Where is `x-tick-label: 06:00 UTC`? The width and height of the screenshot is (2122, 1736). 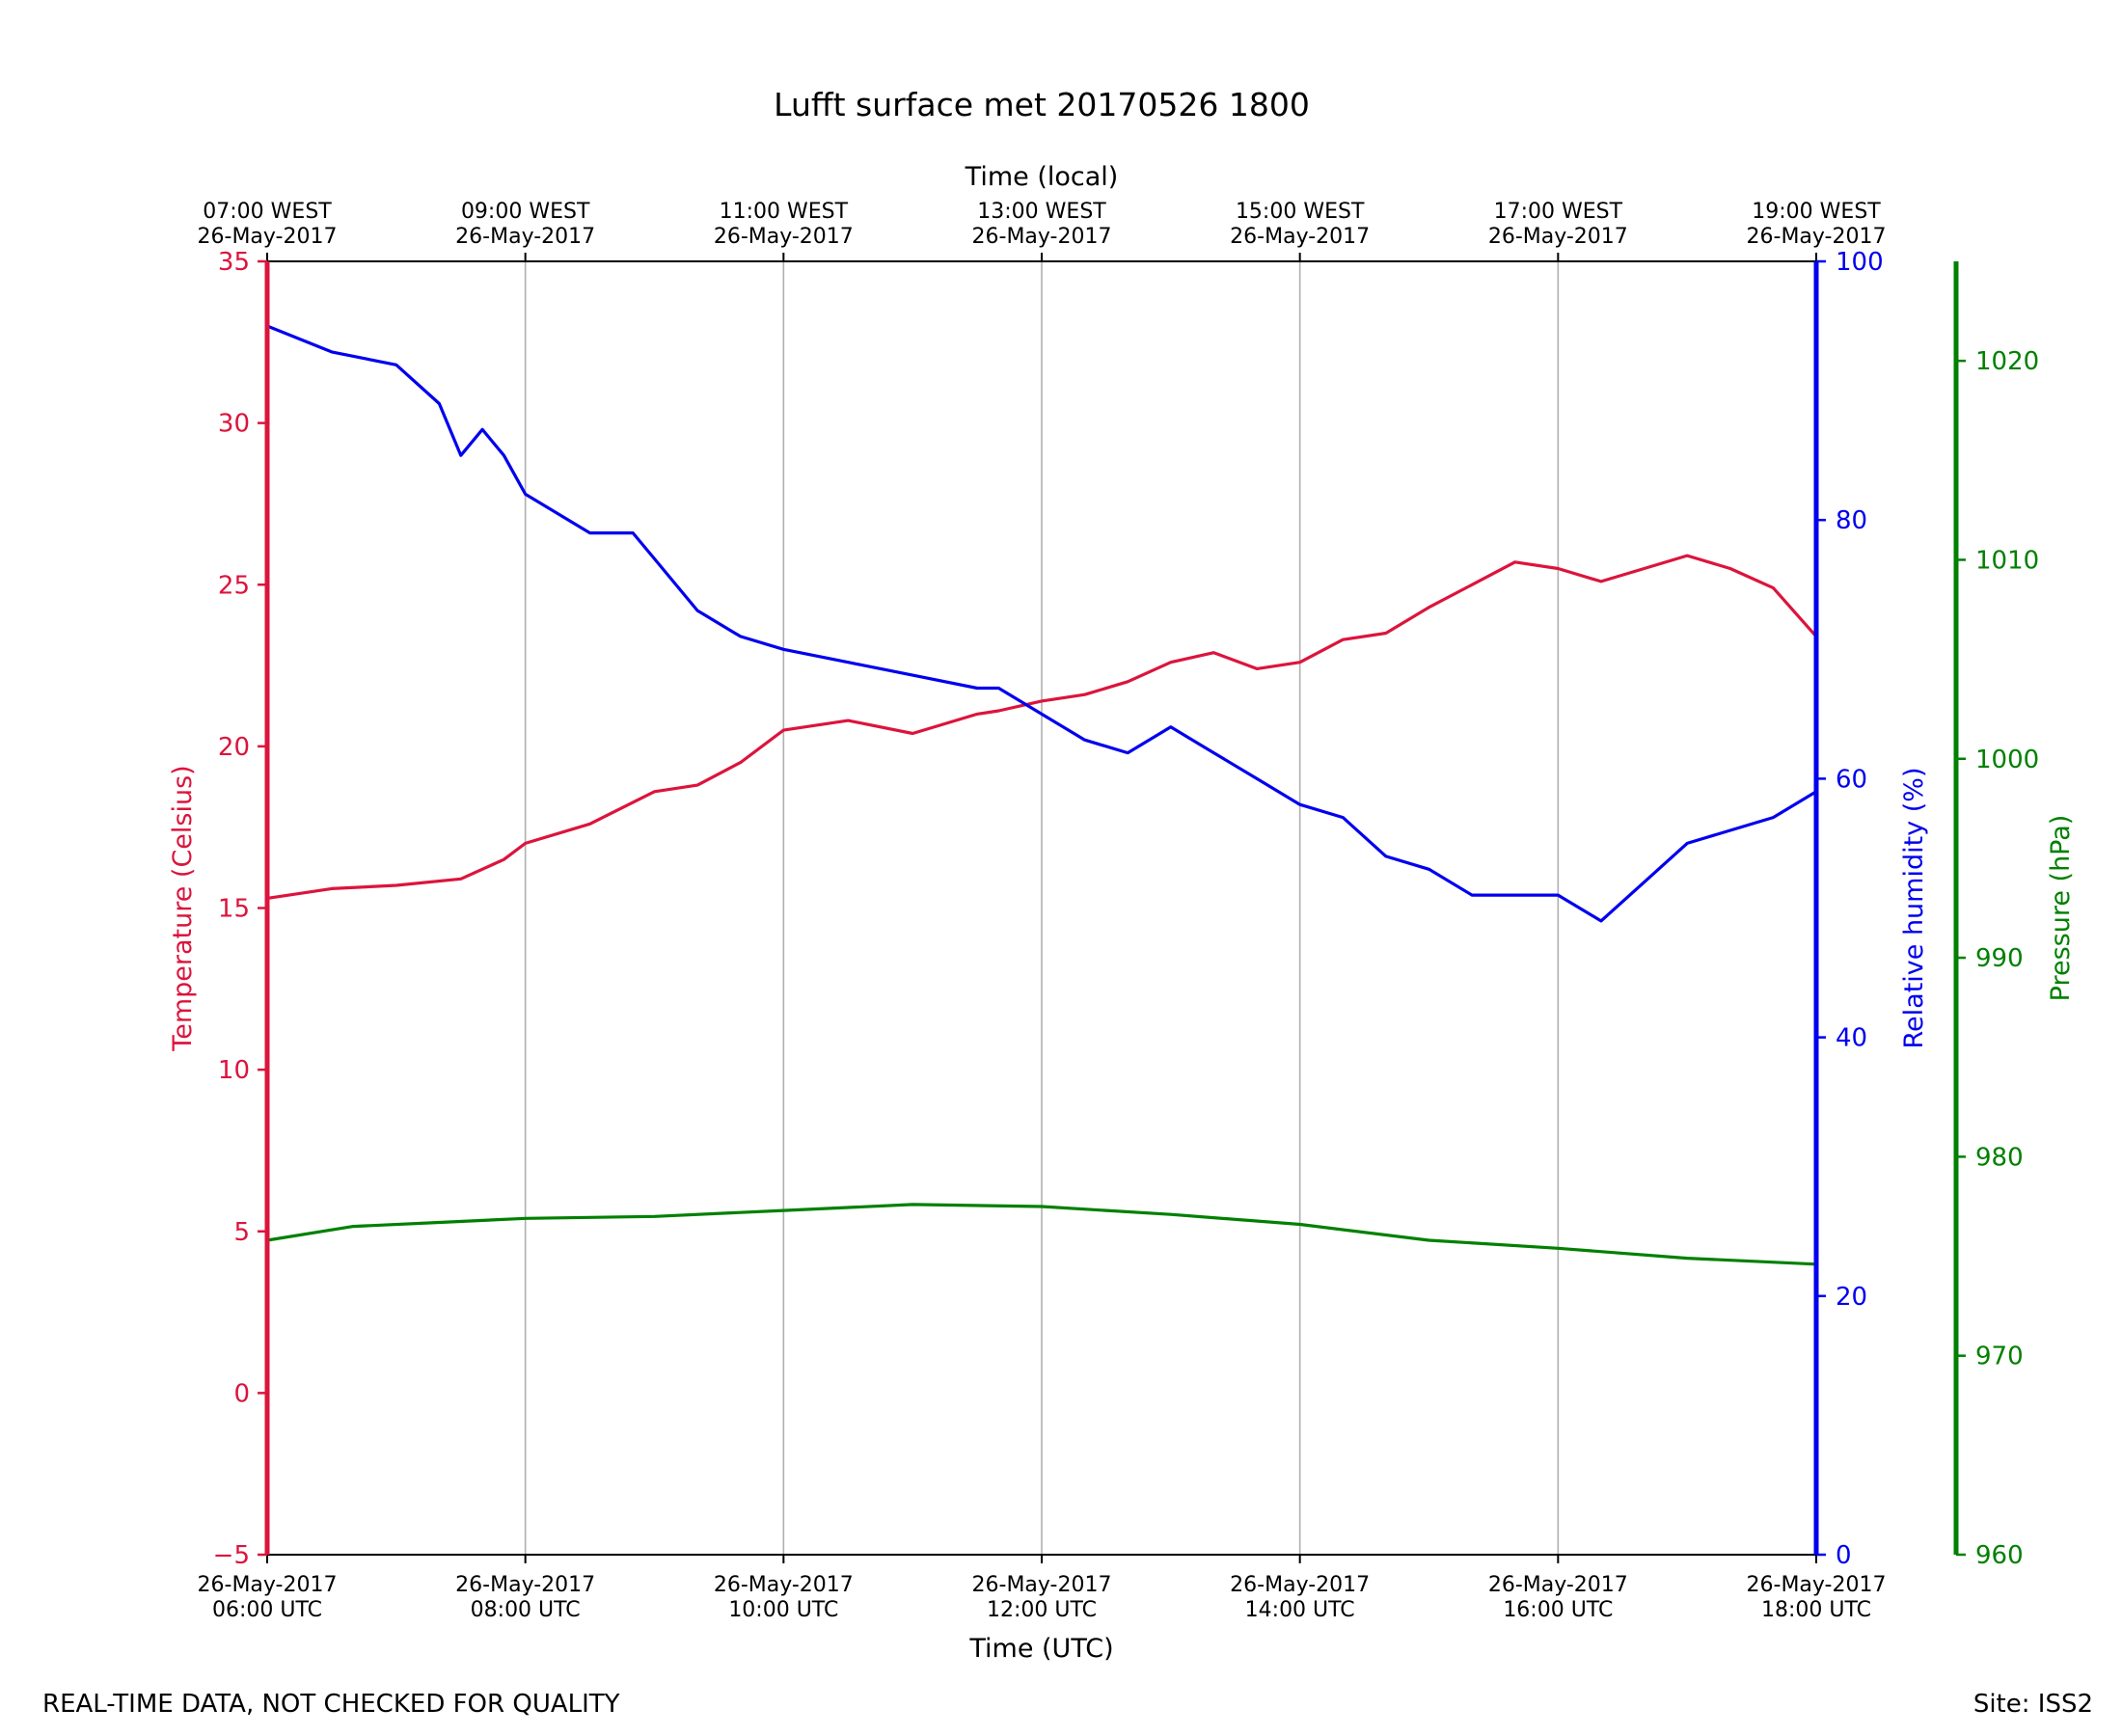 x-tick-label: 06:00 UTC is located at coordinates (267, 1610).